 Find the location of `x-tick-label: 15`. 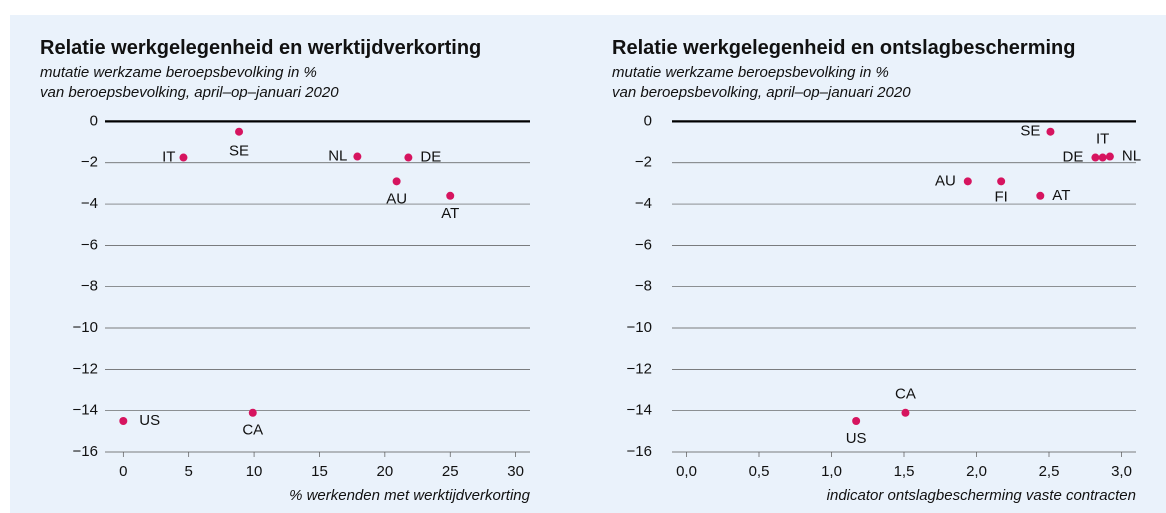

x-tick-label: 15 is located at coordinates (319, 471).